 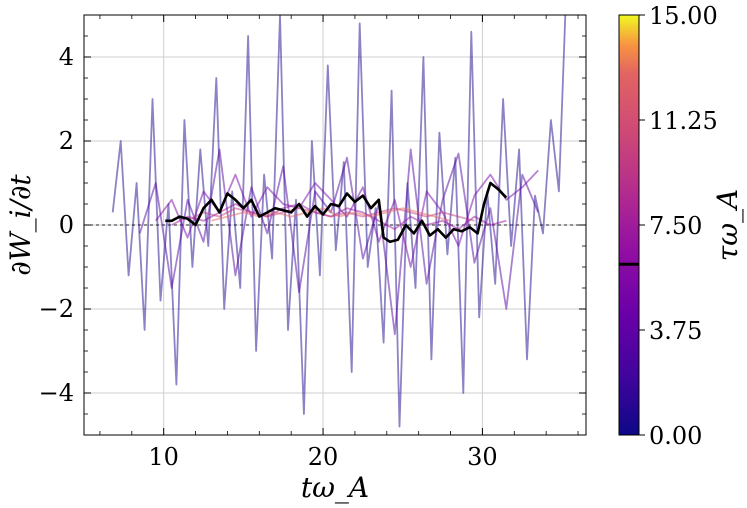 What do you see at coordinates (675, 331) in the screenshot?
I see `colorbar-tick-label: 3.75` at bounding box center [675, 331].